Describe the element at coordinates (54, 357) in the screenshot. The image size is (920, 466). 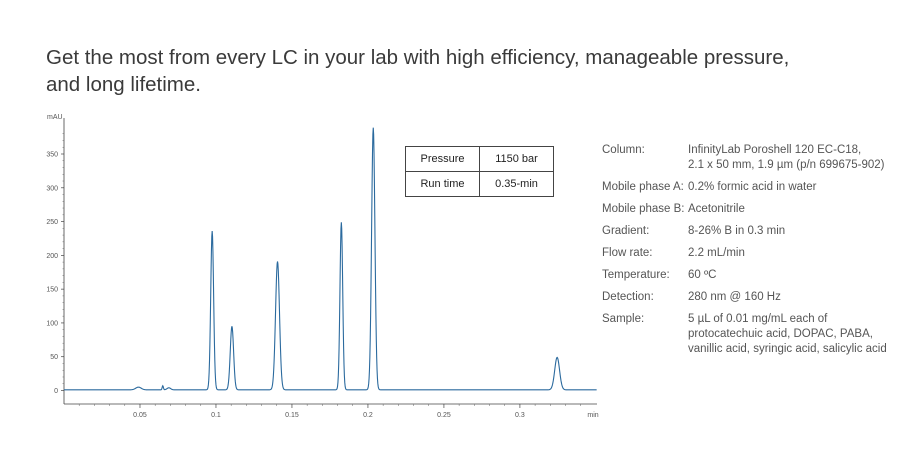
I see `y-tick-label: 50` at that location.